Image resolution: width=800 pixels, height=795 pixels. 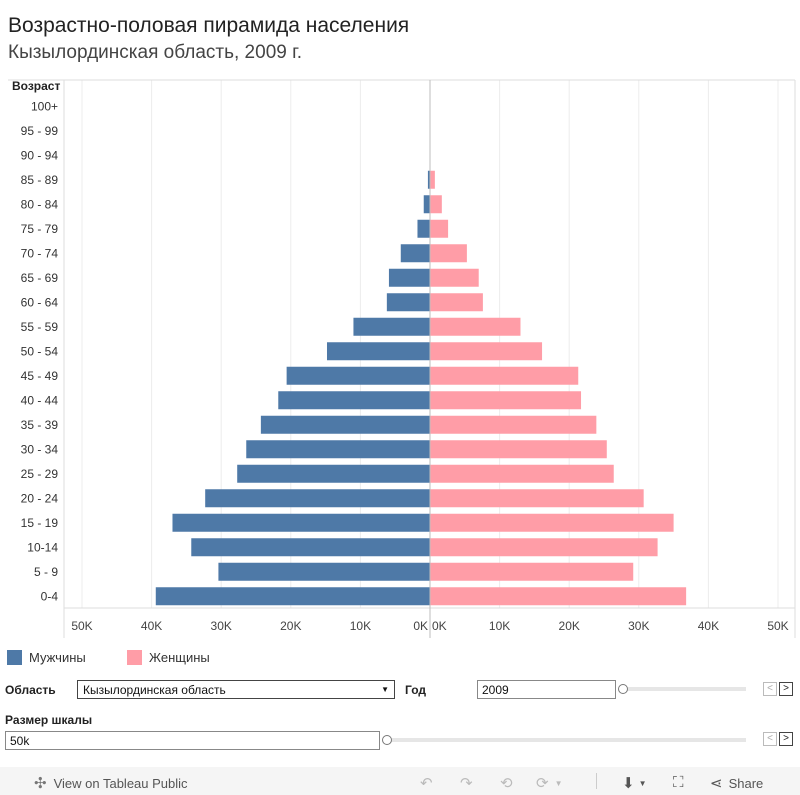 What do you see at coordinates (40, 425) in the screenshot?
I see `age-group-label: 35 - 39` at bounding box center [40, 425].